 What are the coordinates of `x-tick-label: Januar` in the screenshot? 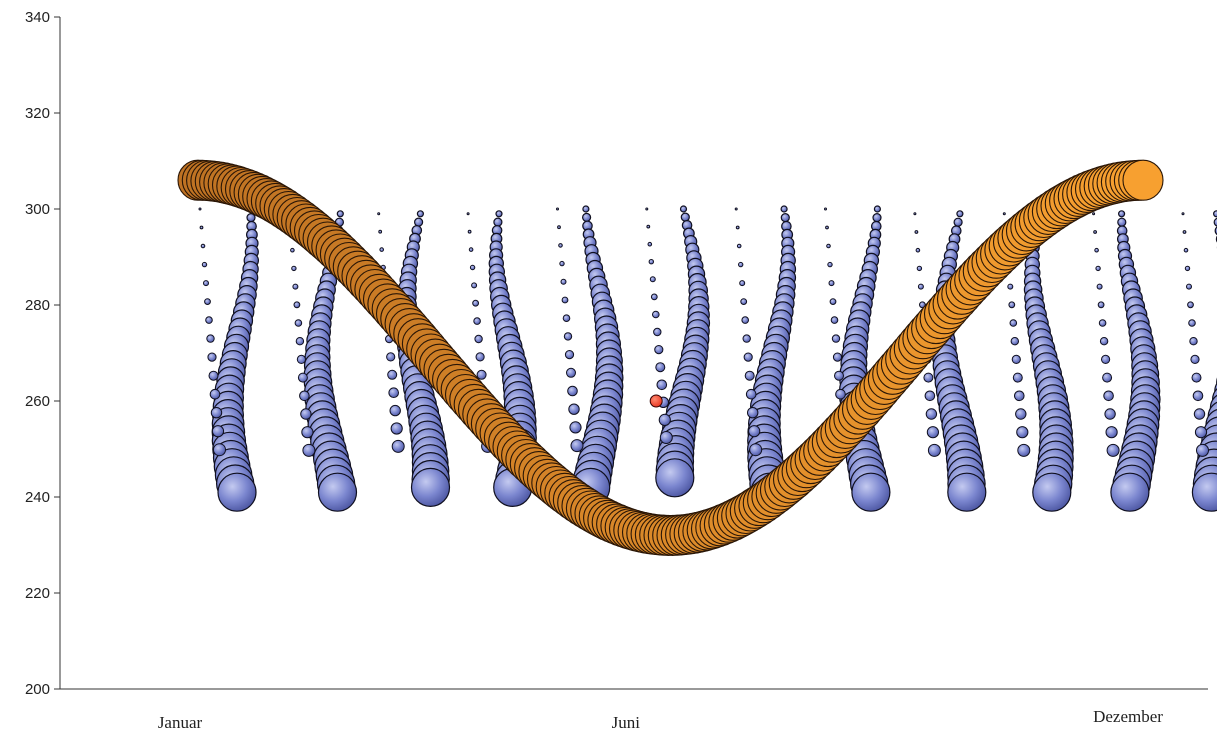 It's located at (180, 722).